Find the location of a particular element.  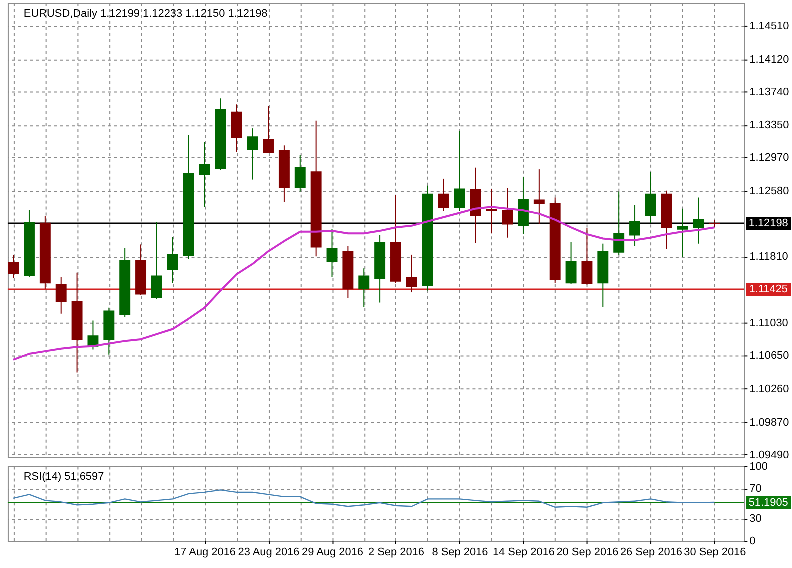

chart-title: RSI(14) 51.6597 is located at coordinates (64, 477).